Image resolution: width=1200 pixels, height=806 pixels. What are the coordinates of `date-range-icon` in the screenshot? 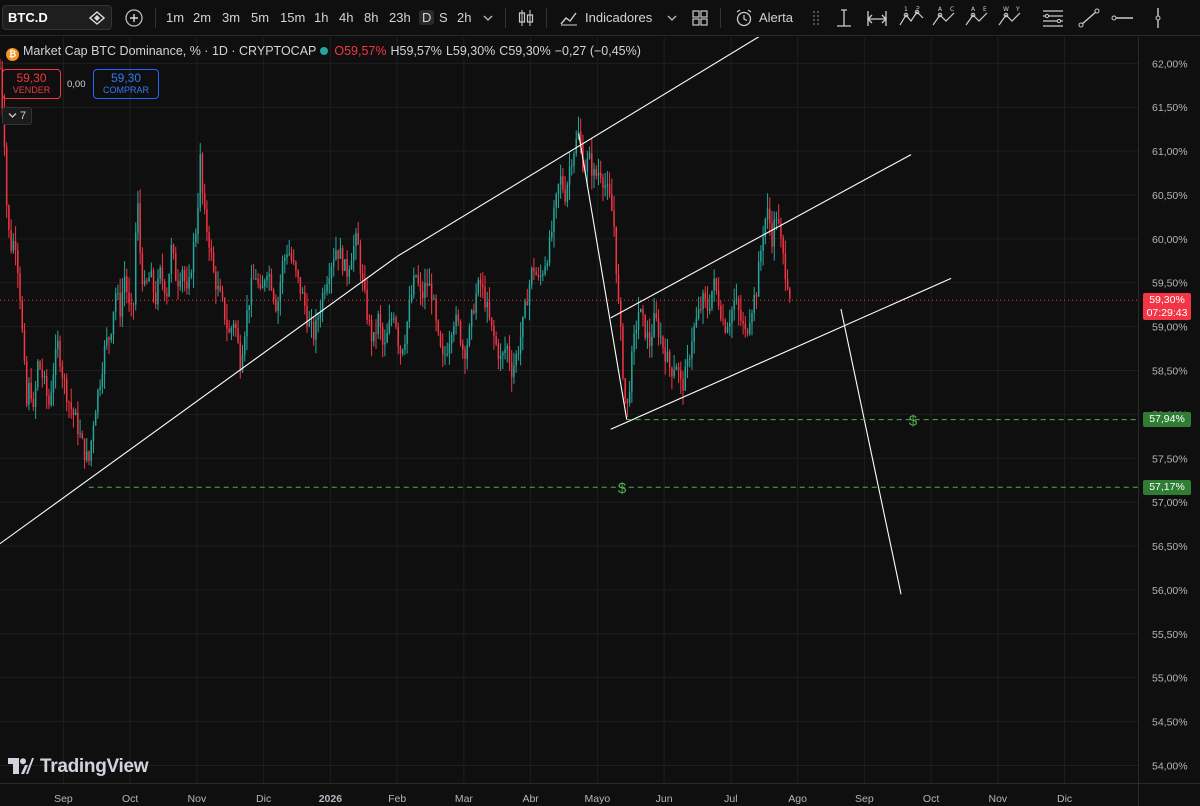 It's located at (877, 18).